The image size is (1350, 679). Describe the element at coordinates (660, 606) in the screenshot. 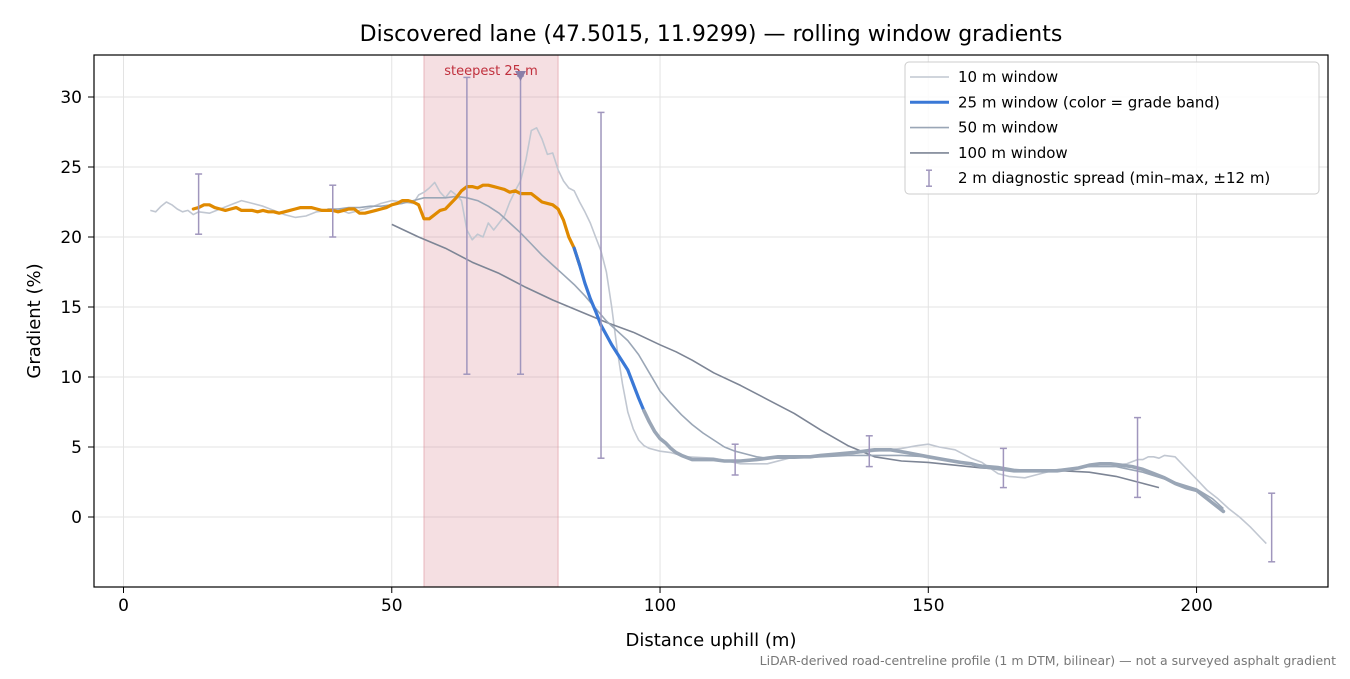

I see `x-tick-label: 100` at that location.